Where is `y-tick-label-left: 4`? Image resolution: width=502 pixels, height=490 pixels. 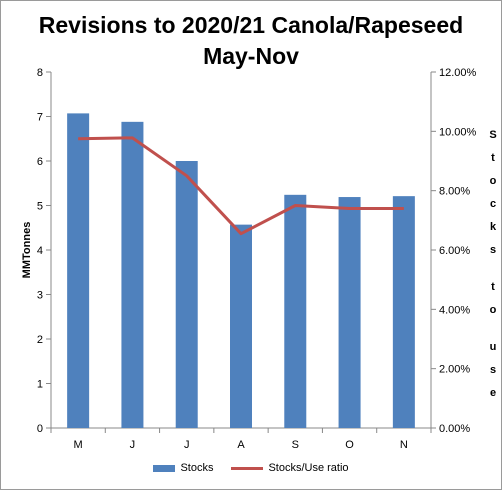 y-tick-label-left: 4 is located at coordinates (40, 251).